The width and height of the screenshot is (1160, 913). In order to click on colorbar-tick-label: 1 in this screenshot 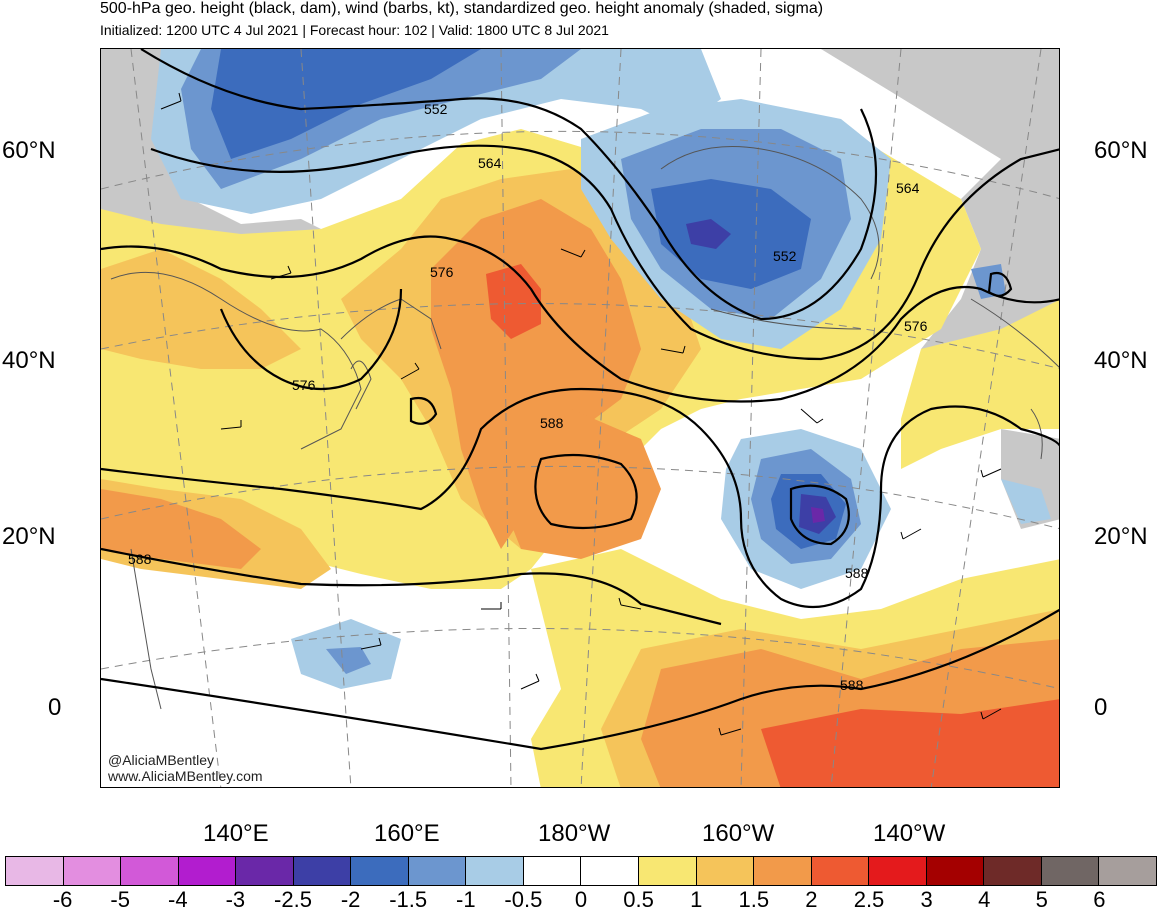, I will do `click(696, 899)`.